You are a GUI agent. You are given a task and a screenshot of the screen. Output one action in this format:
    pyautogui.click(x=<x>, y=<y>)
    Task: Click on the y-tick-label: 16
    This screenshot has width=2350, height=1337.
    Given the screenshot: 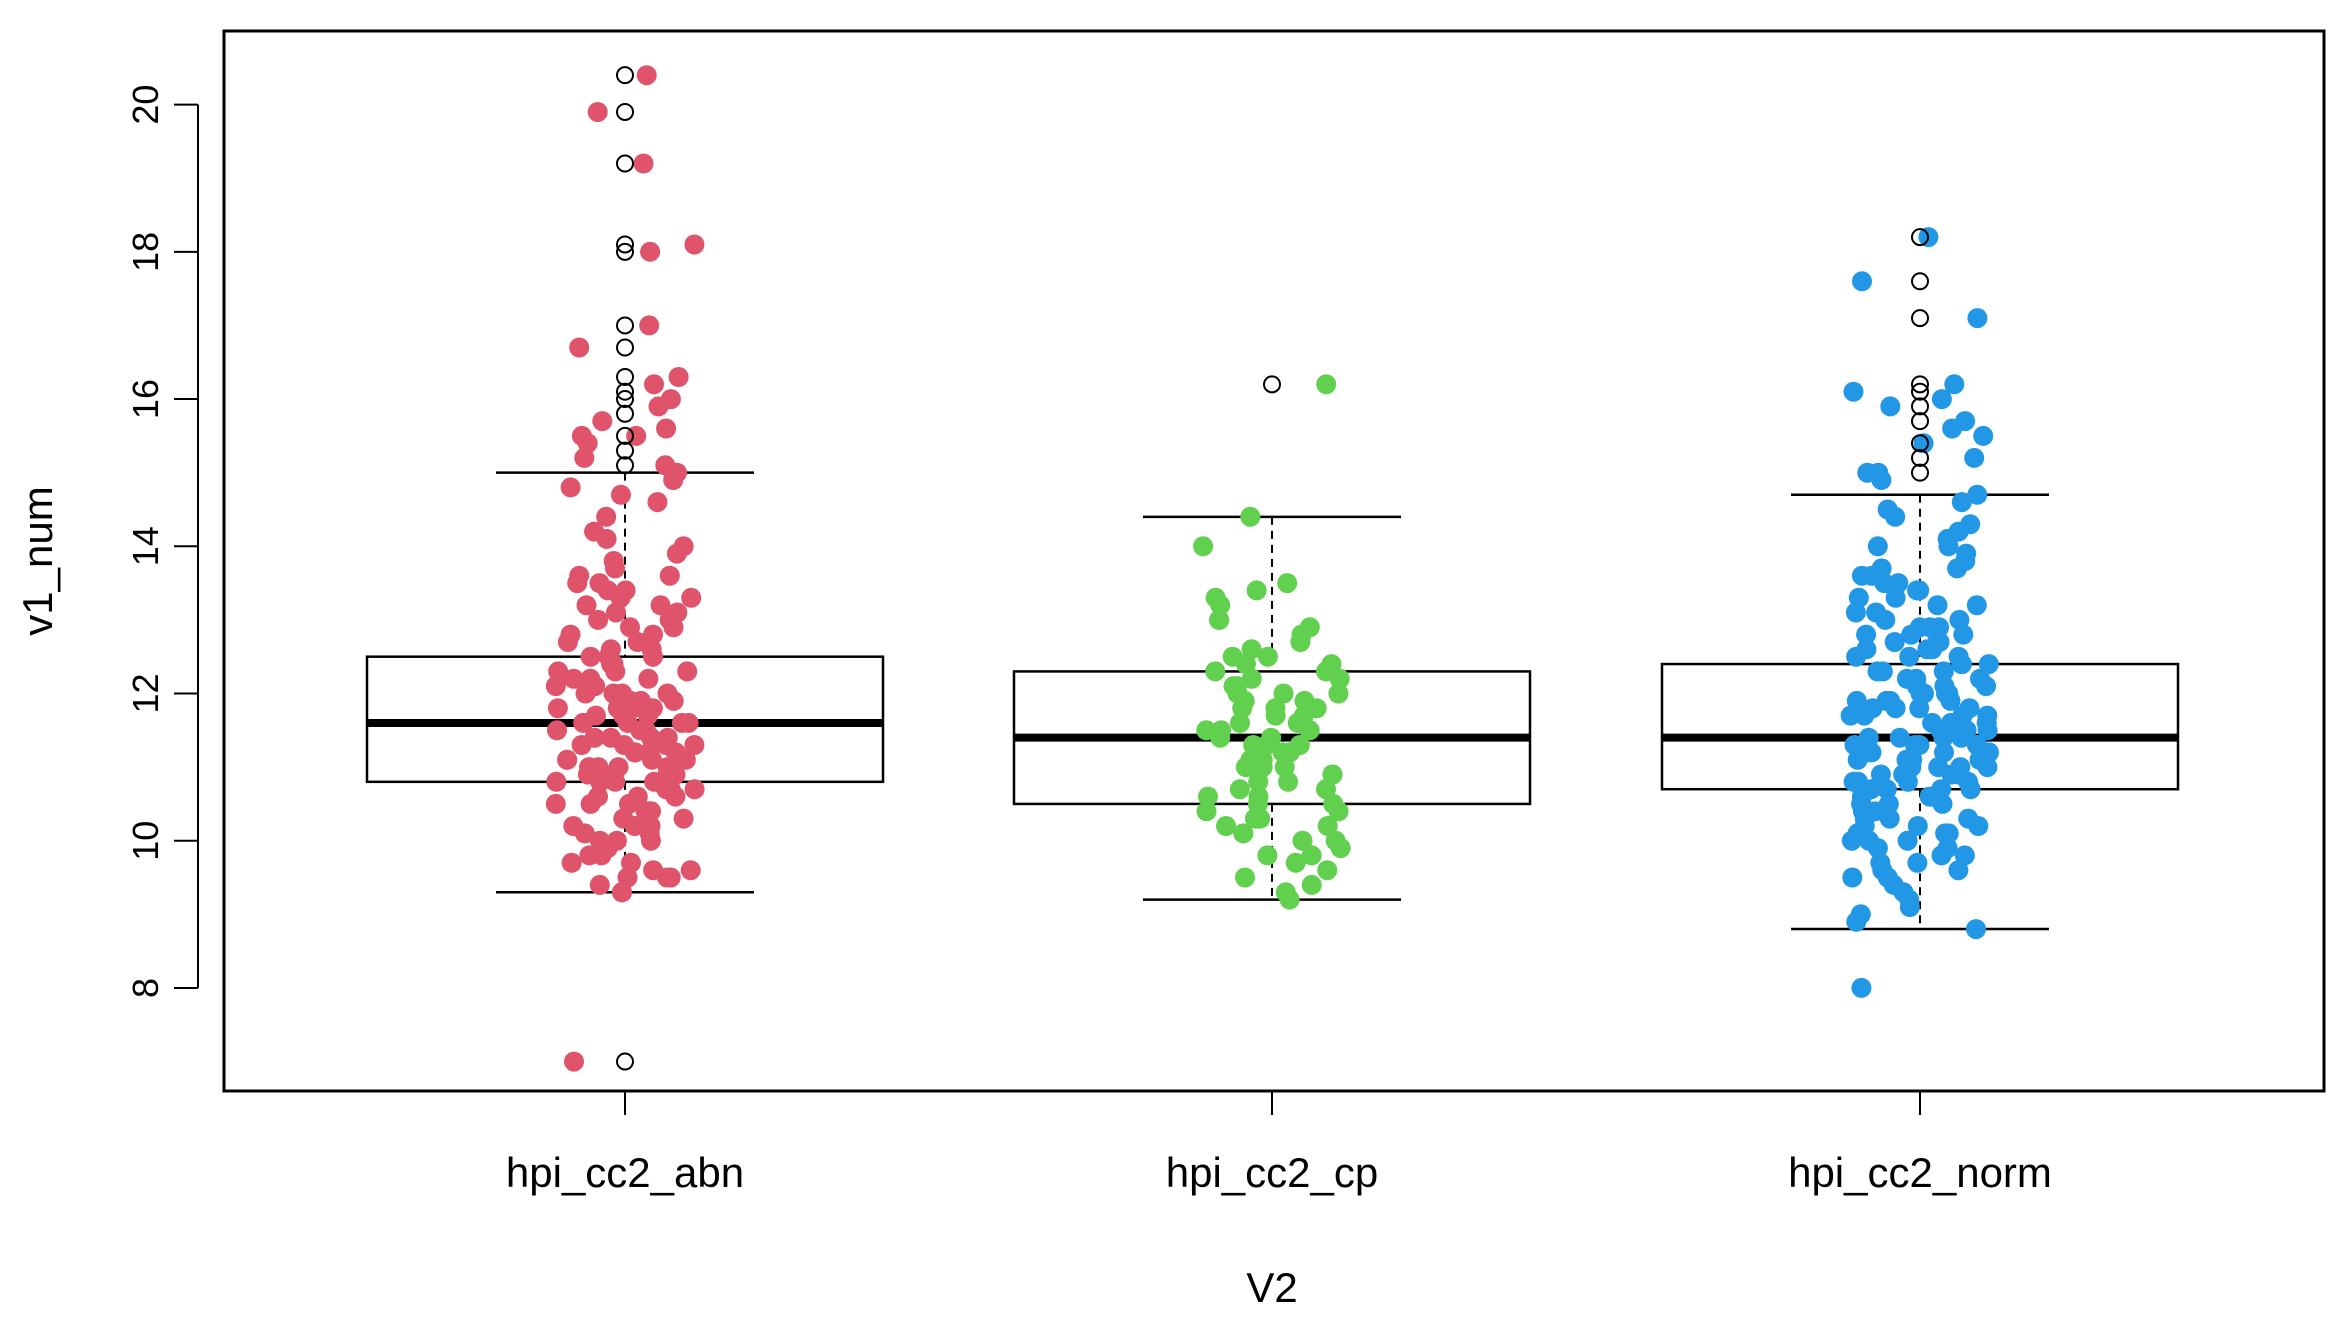 What is the action you would take?
    pyautogui.click(x=145, y=399)
    